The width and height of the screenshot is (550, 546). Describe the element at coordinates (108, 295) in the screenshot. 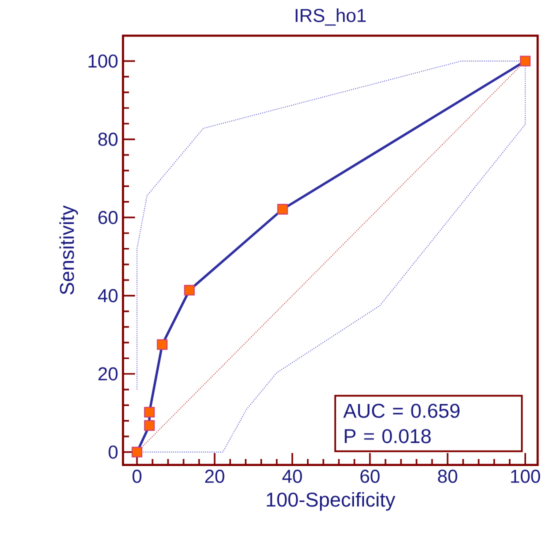

I see `y-tick-label: 40` at that location.